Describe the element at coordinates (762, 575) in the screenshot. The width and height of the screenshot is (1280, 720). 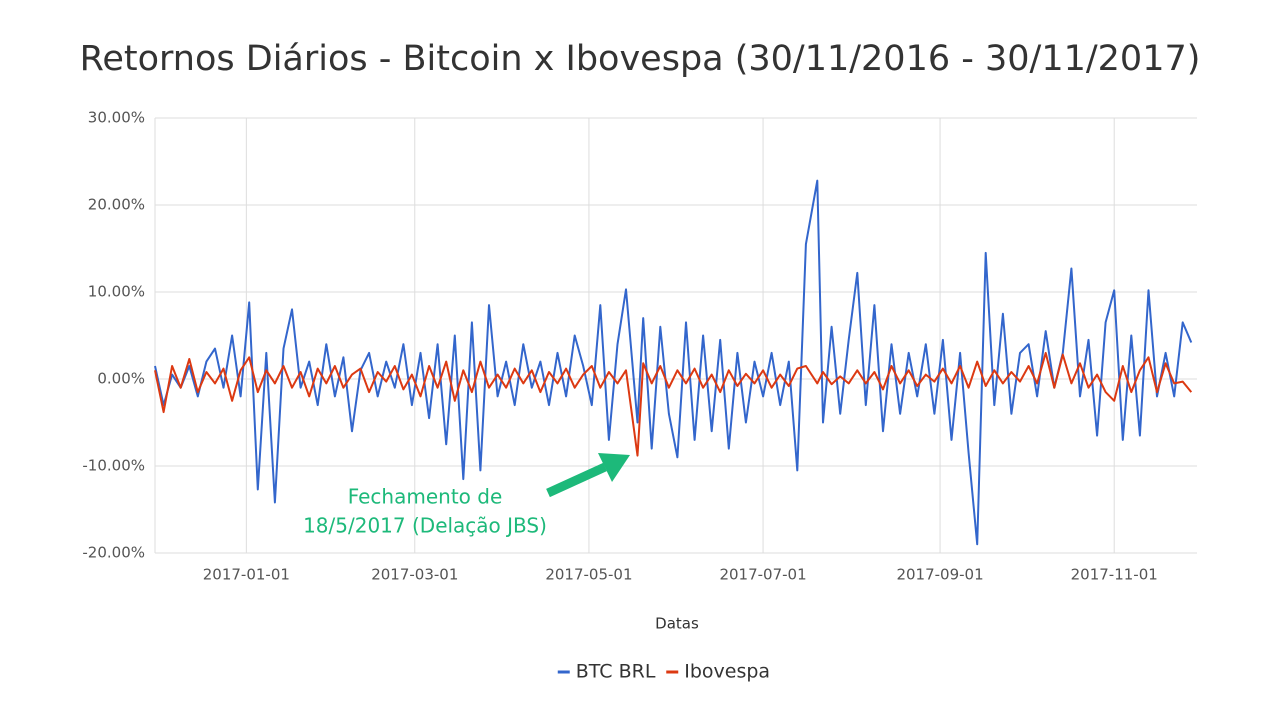
I see `x-tick-label: 2017-07-01` at that location.